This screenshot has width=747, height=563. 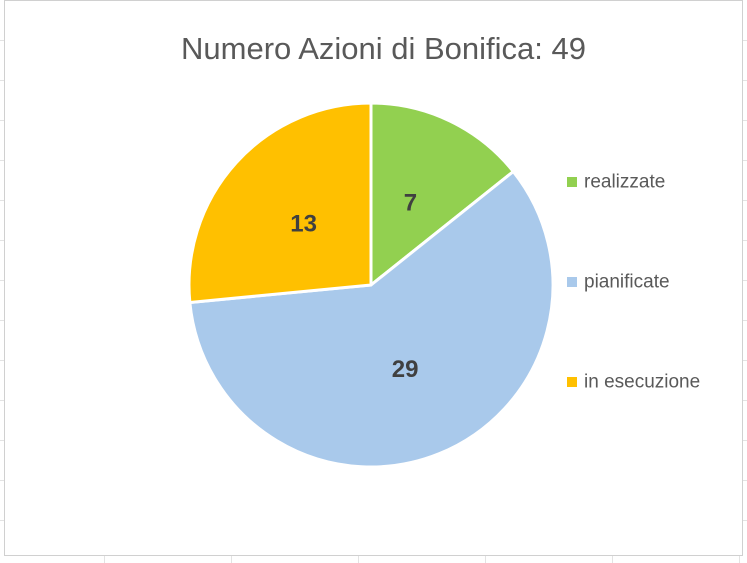 I want to click on chart-title: Numero Azioni di Bonifica: 49, so click(x=383, y=48).